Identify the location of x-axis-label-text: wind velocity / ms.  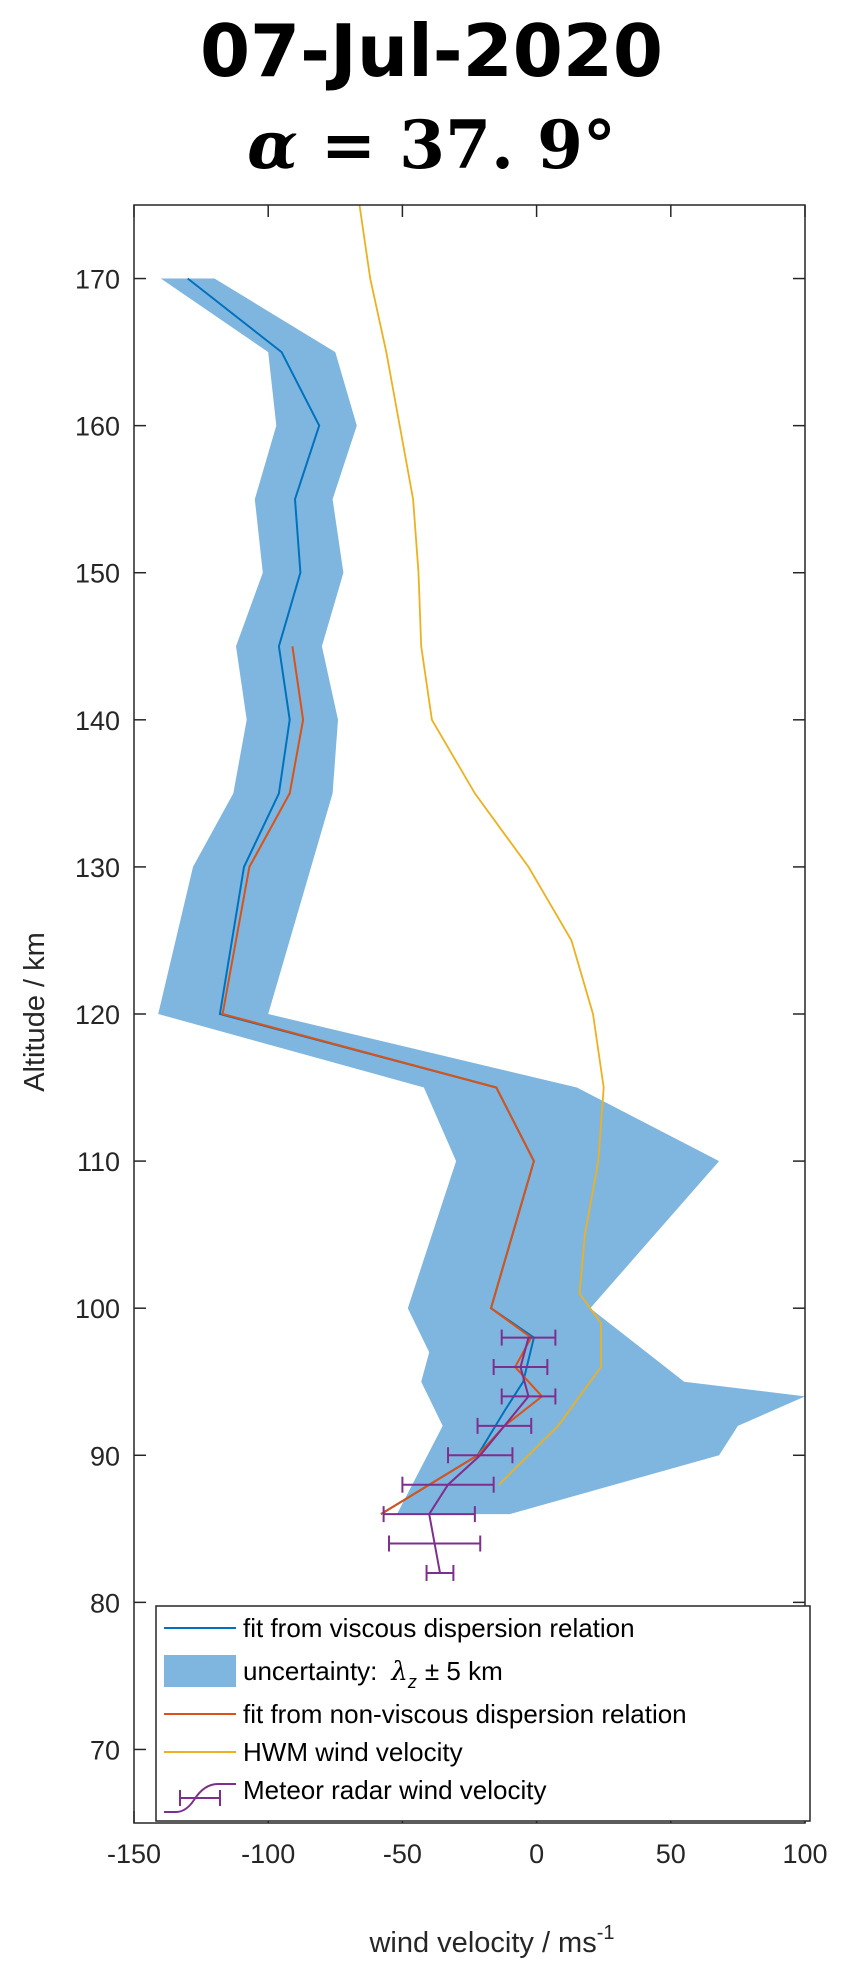
(482, 1943).